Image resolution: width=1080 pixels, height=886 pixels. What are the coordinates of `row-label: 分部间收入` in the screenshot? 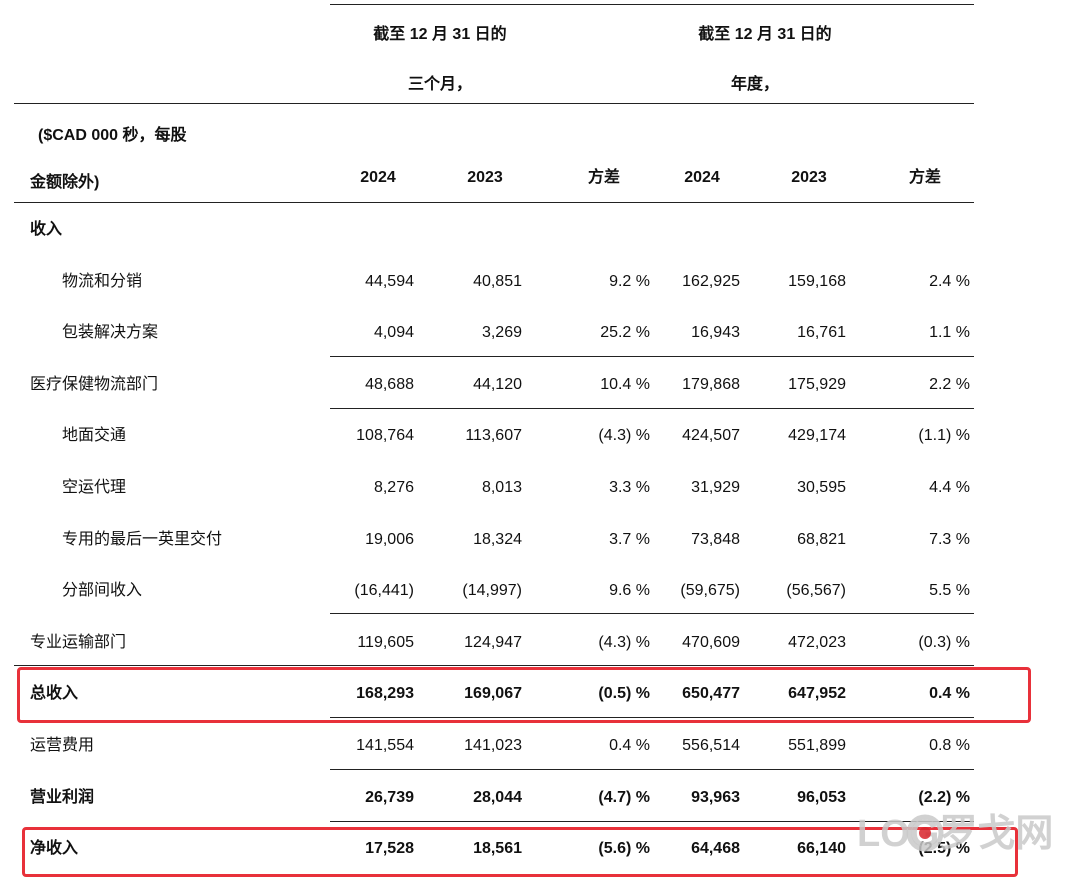 It's located at (102, 591).